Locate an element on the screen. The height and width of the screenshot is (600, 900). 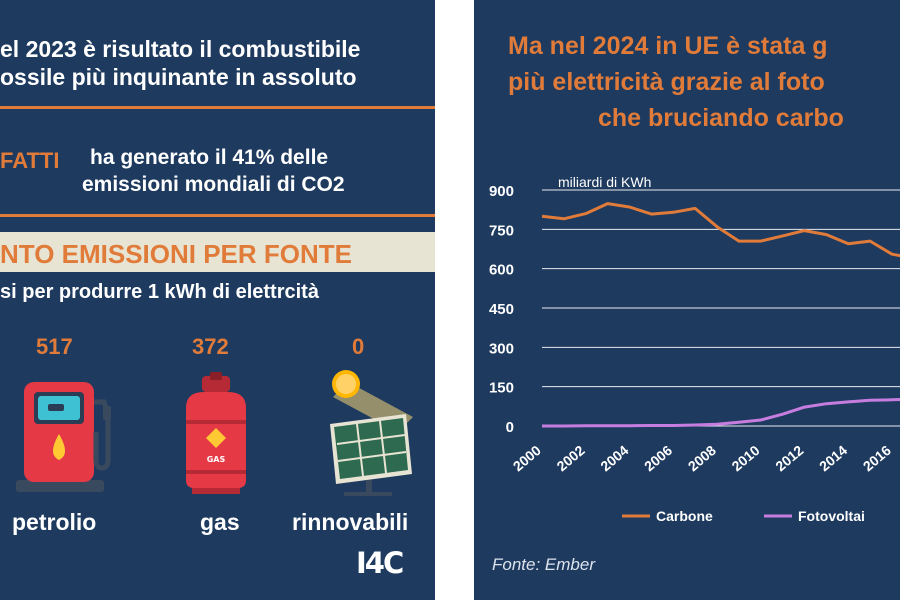
fatti-line2: emissioni mondiali di CO2 is located at coordinates (213, 184).